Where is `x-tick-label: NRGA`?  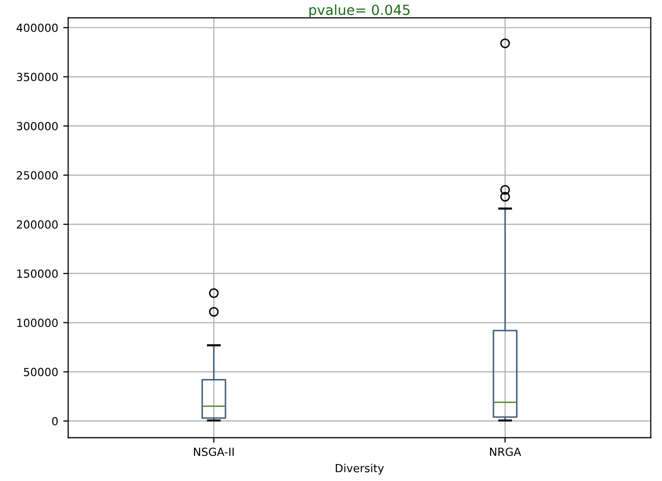 x-tick-label: NRGA is located at coordinates (506, 452).